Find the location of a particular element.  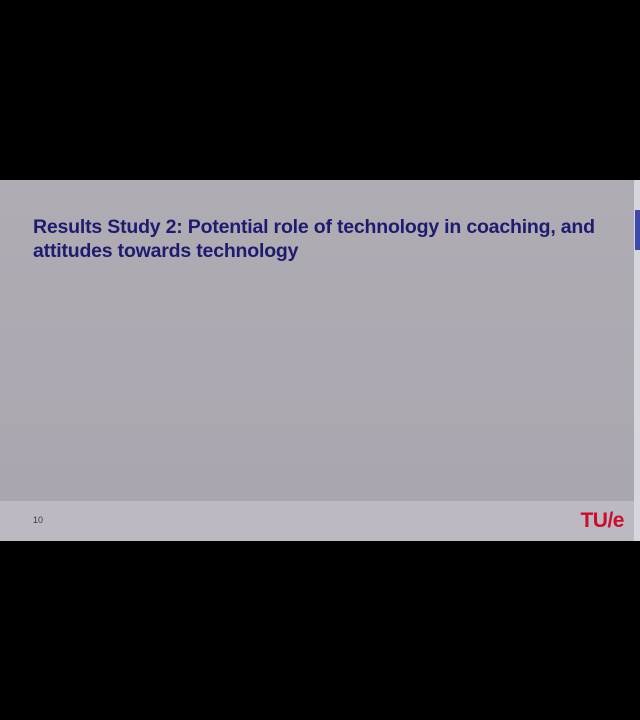

tue-logo: TU/e is located at coordinates (602, 520).